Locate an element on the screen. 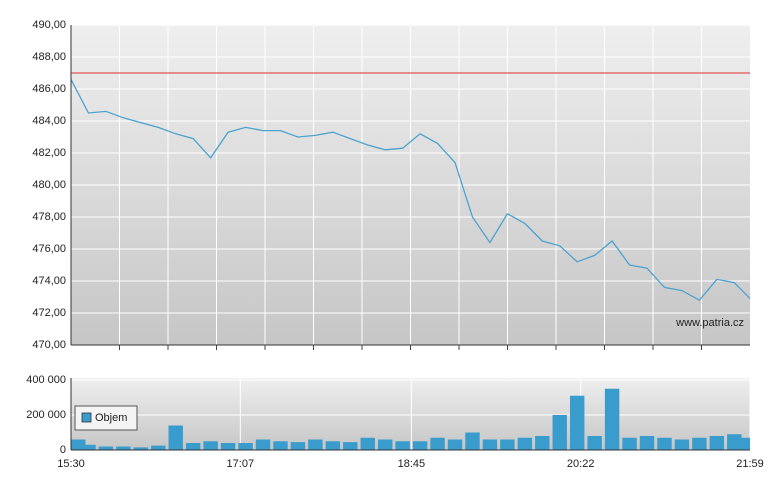 Image resolution: width=780 pixels, height=490 pixels. y-tick-label: 490,00 is located at coordinates (49, 25).